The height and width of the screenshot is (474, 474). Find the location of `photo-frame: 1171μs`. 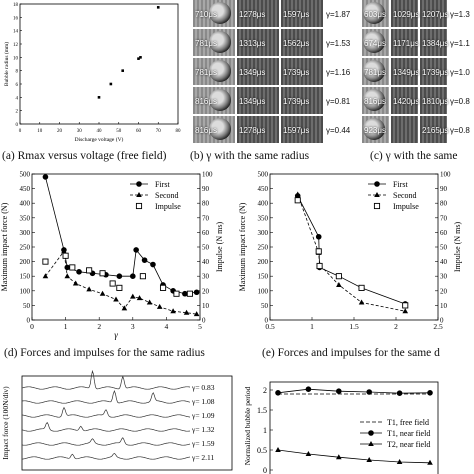

photo-frame: 1171μs is located at coordinates (405, 42).